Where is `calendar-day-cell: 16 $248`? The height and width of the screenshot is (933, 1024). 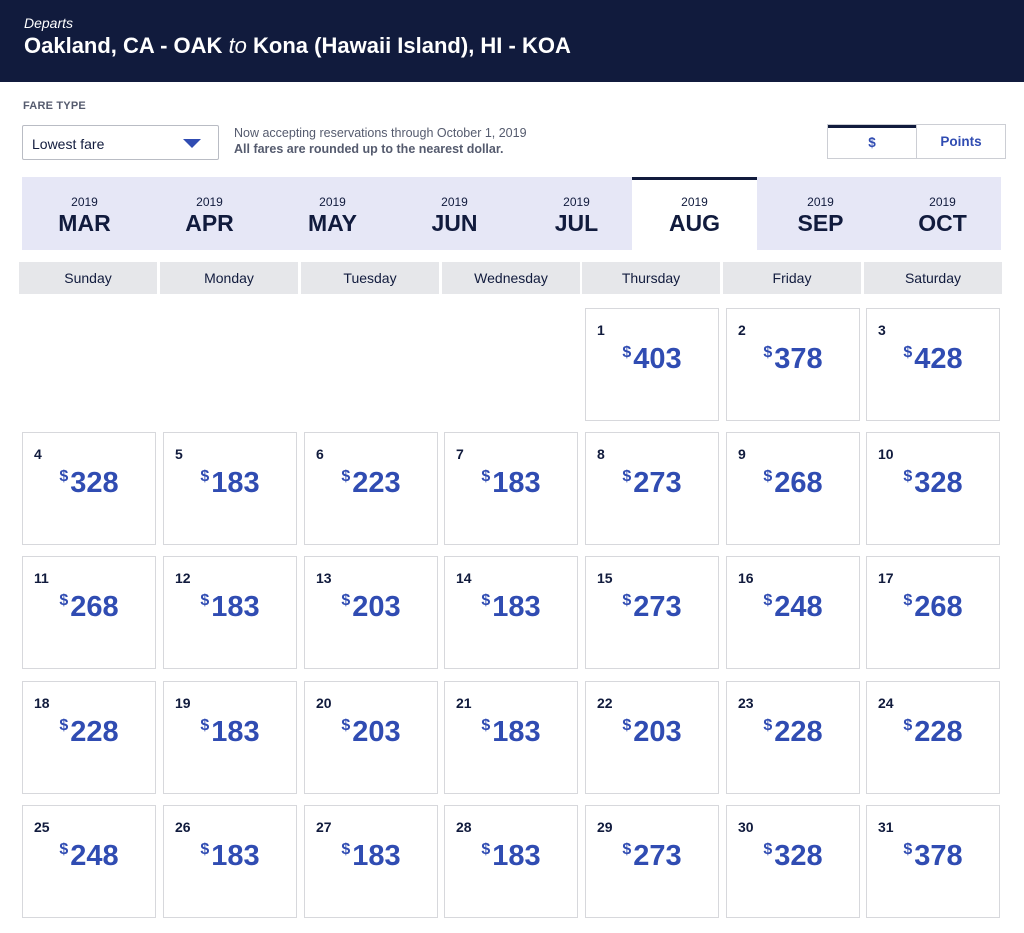 calendar-day-cell: 16 $248 is located at coordinates (793, 612).